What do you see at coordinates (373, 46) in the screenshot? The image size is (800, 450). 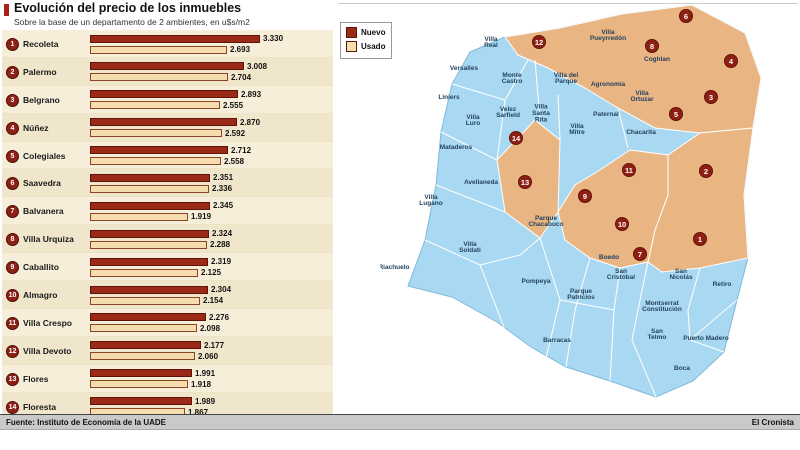 I see `legend-label: Usado` at bounding box center [373, 46].